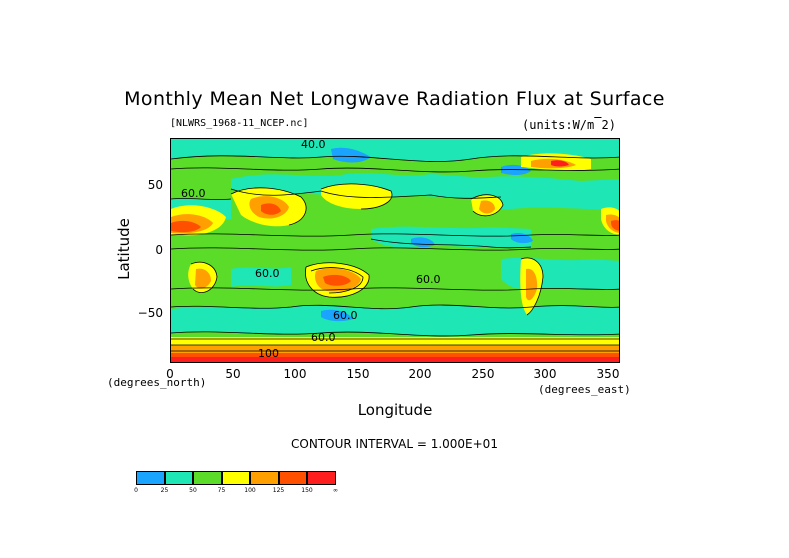  I want to click on contour-labels: 40.0 60.0 60.0 60.0 60.0 60.0 100, so click(311, 249).